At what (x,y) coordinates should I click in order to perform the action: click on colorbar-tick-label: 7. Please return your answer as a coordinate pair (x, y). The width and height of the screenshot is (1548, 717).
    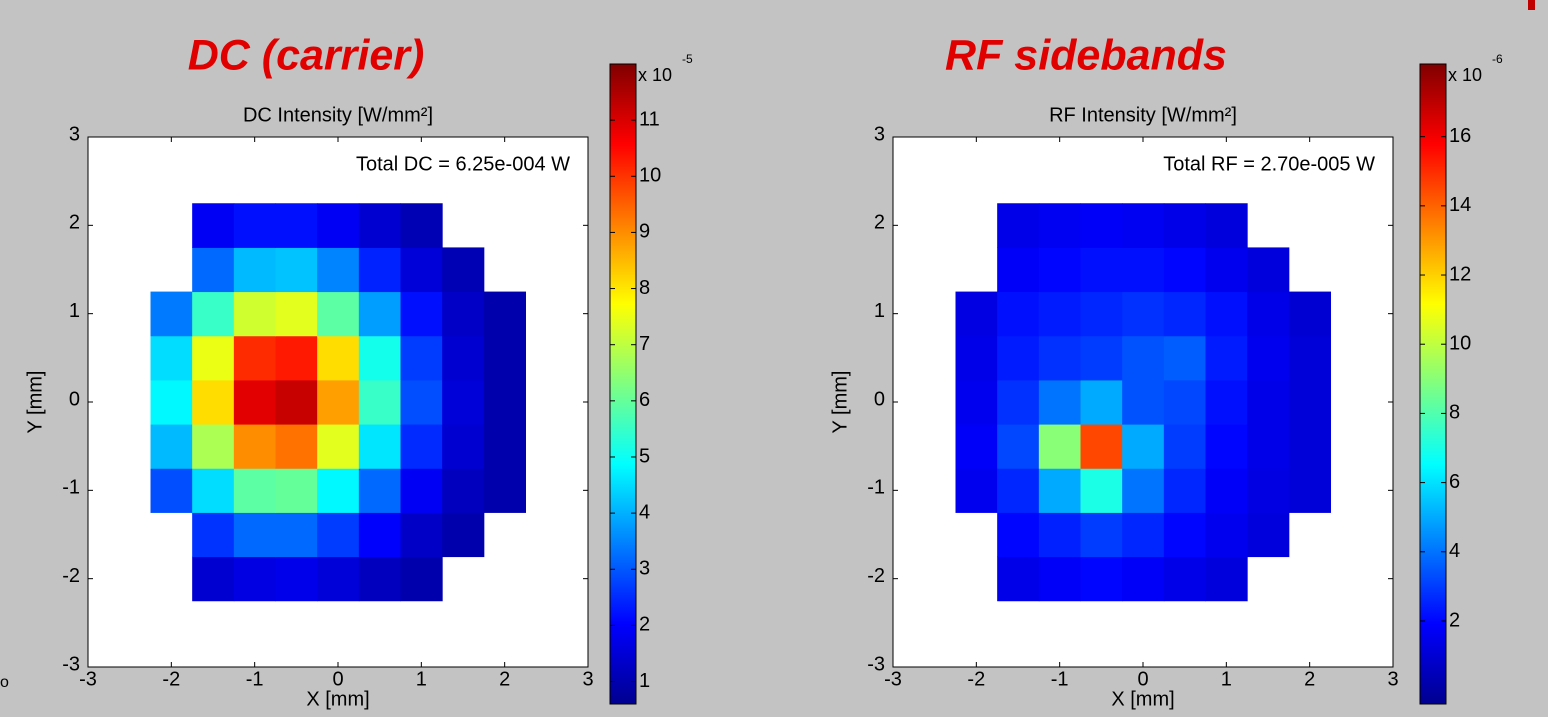
    Looking at the image, I should click on (644, 344).